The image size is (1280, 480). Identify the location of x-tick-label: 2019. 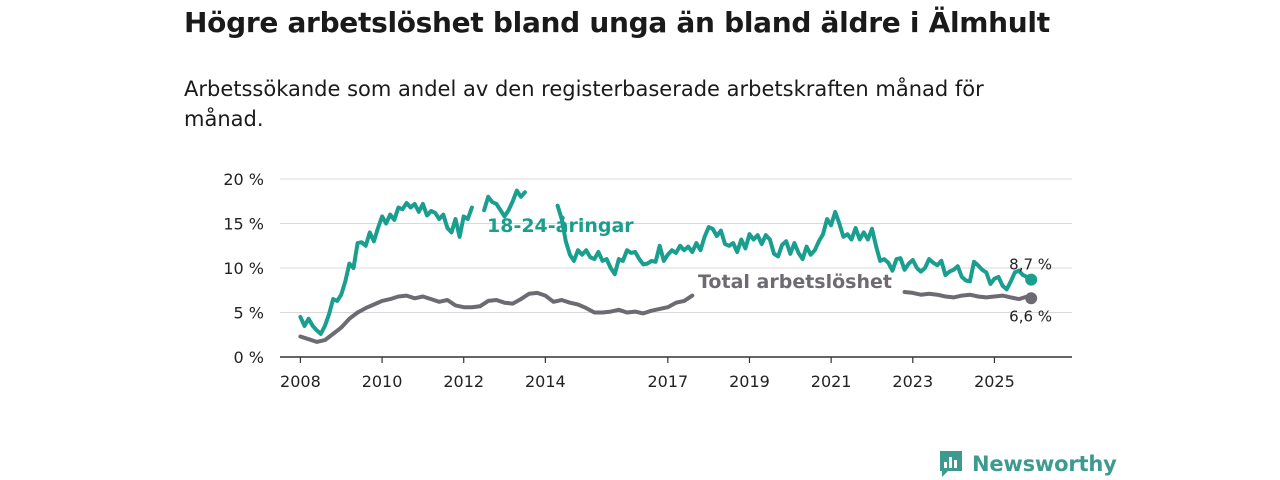
(749, 381).